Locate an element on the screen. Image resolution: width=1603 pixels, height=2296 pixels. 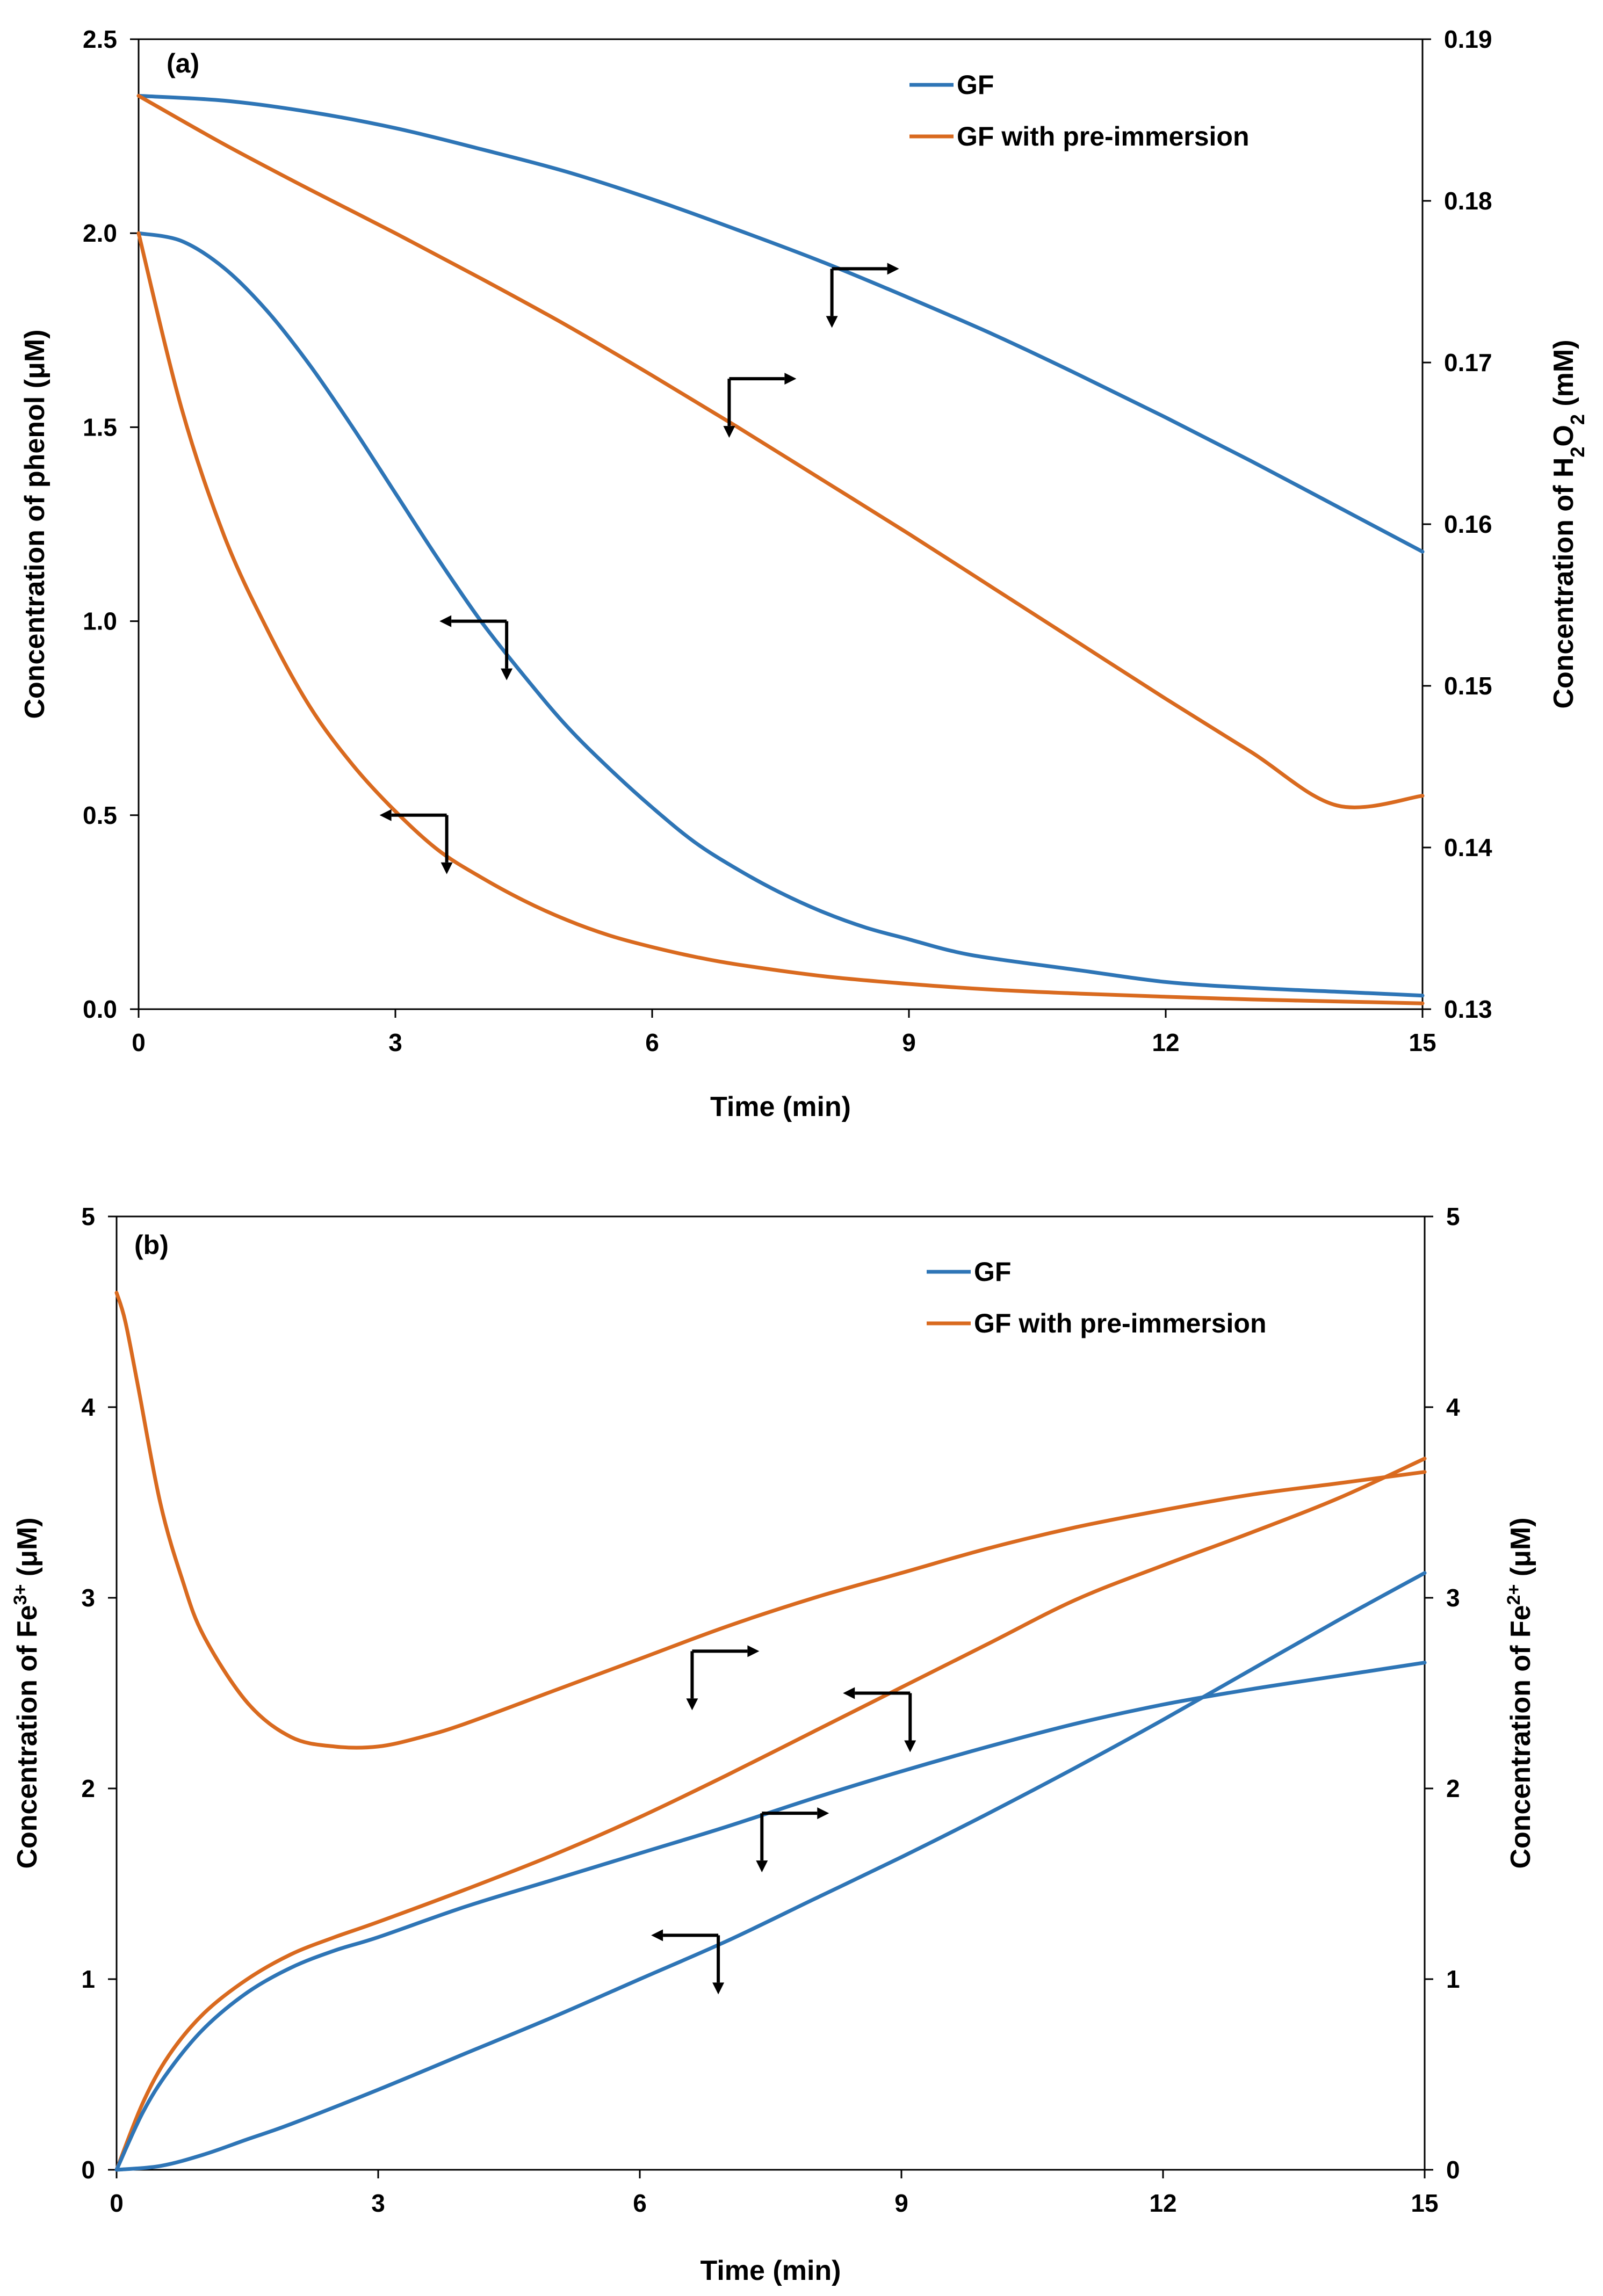
y-right-axis-title: Concentration of H2O2 (mM) is located at coordinates (1568, 523).